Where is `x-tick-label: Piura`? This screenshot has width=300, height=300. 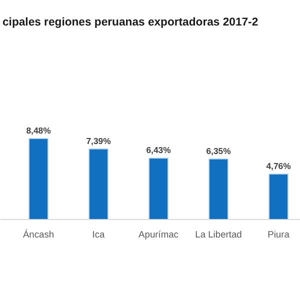 x-tick-label: Piura is located at coordinates (279, 235).